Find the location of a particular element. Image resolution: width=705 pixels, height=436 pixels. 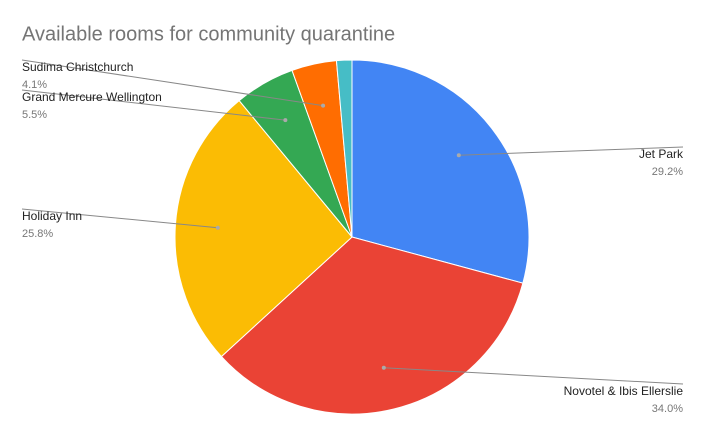

slice-label: Sudima Christchurch is located at coordinates (77, 67).